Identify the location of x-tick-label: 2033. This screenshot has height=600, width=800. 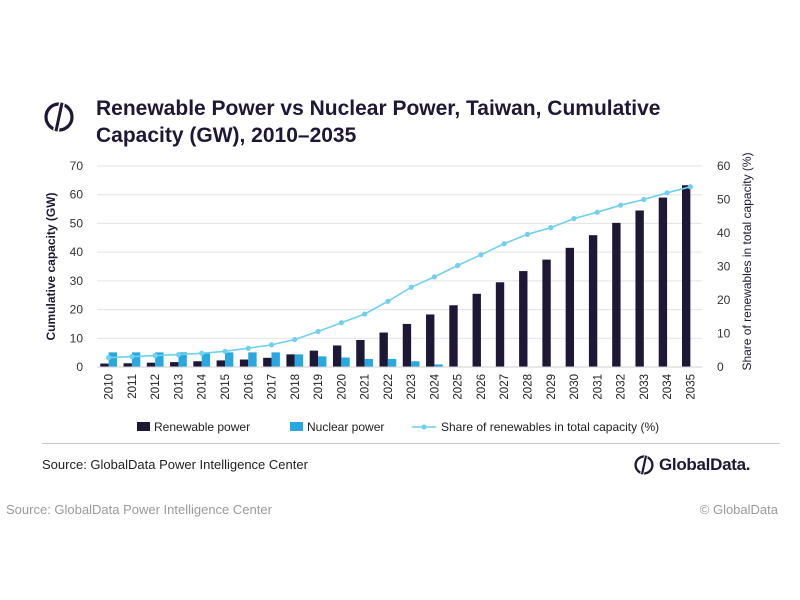
(645, 387).